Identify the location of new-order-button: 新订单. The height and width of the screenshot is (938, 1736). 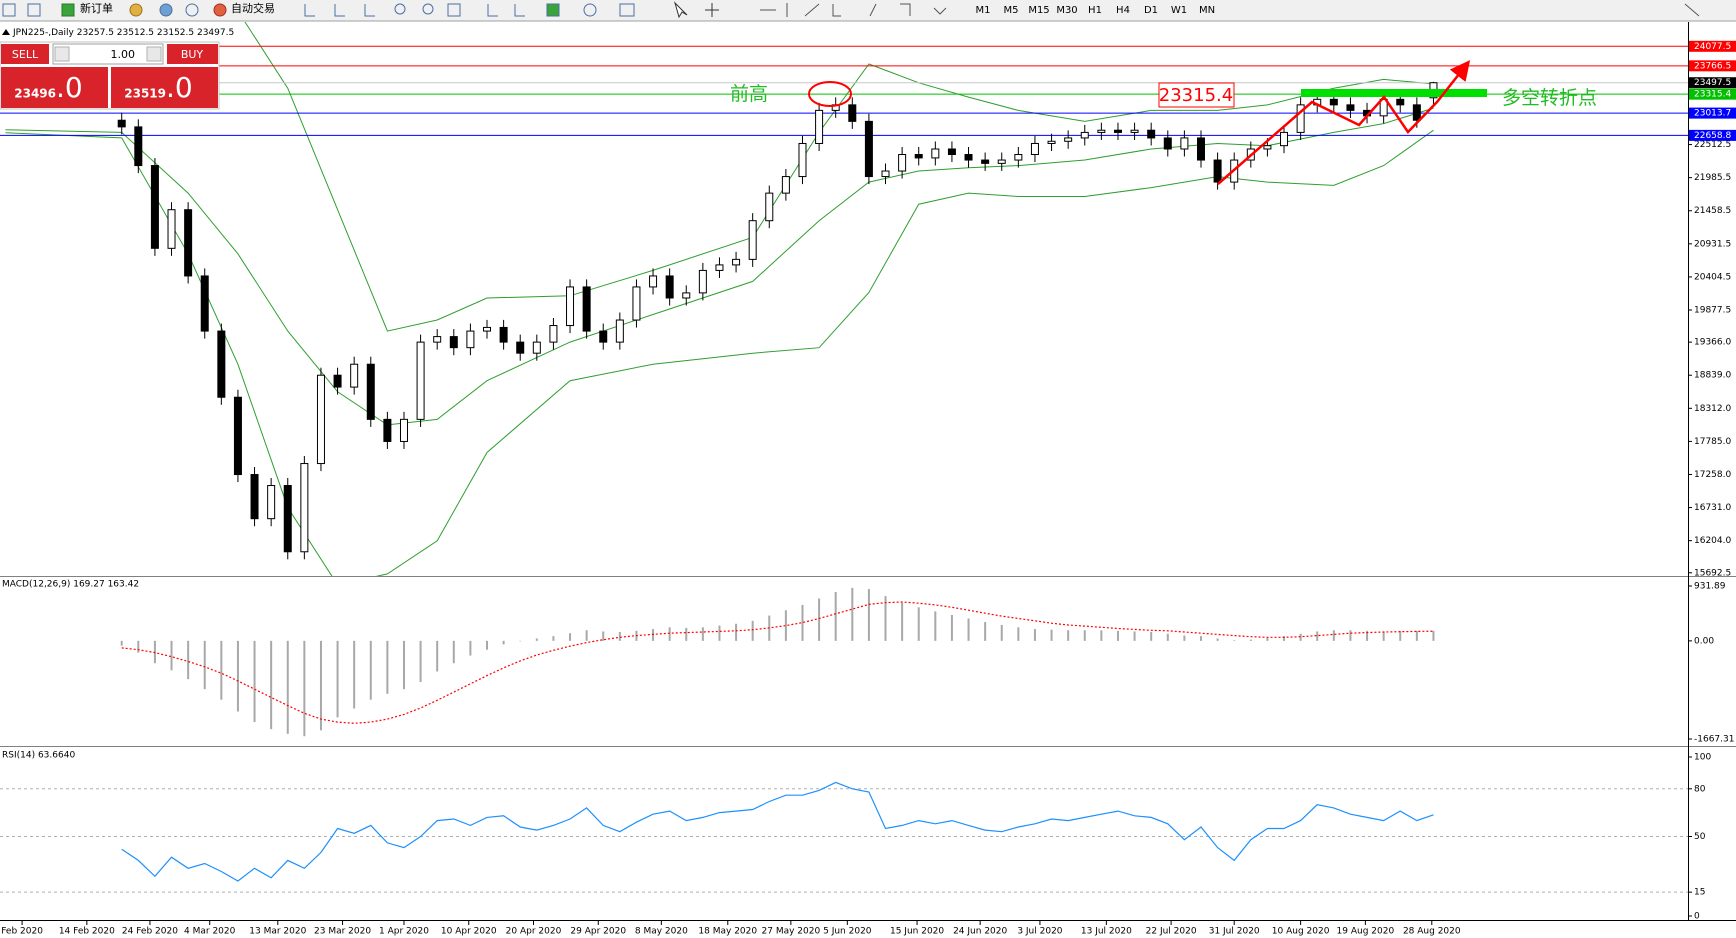
(96, 8).